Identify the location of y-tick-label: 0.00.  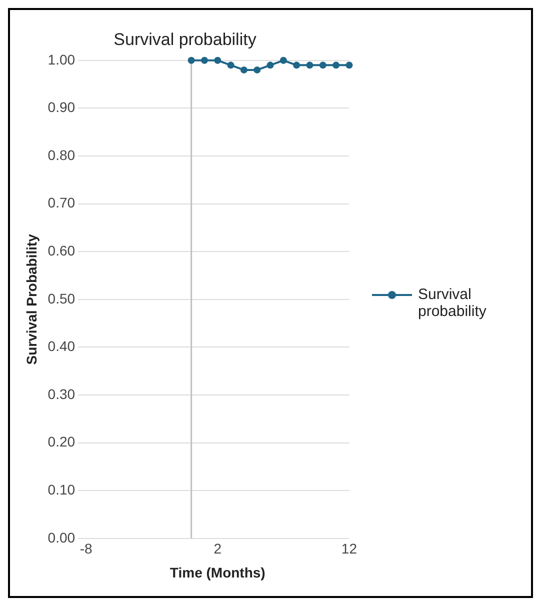
(62, 537).